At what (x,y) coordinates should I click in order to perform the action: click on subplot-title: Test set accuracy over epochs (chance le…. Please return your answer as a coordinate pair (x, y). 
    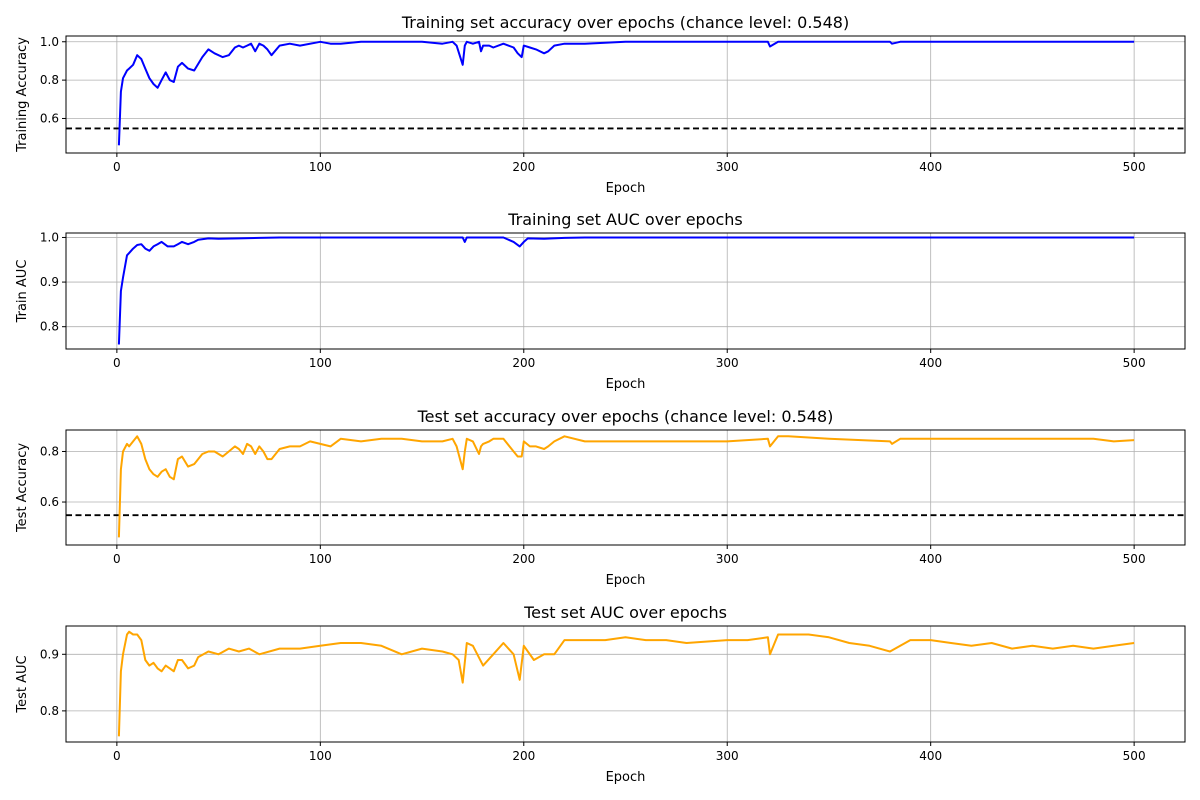
    Looking at the image, I should click on (625, 416).